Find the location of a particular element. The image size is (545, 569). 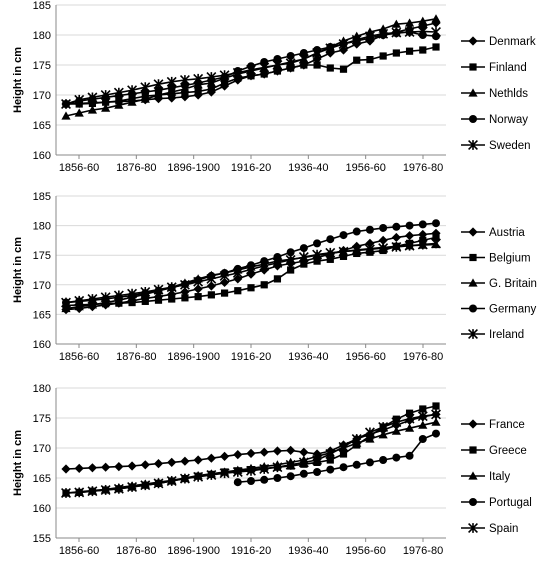

legend-entry: Denmark is located at coordinates (498, 42).